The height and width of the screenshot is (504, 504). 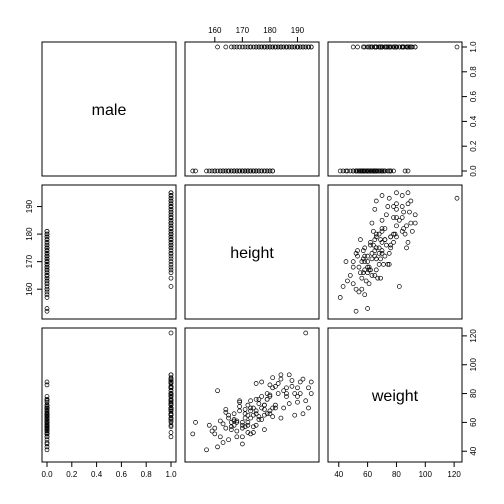 I want to click on panel-weight-vs-weight: weight, so click(x=395, y=395).